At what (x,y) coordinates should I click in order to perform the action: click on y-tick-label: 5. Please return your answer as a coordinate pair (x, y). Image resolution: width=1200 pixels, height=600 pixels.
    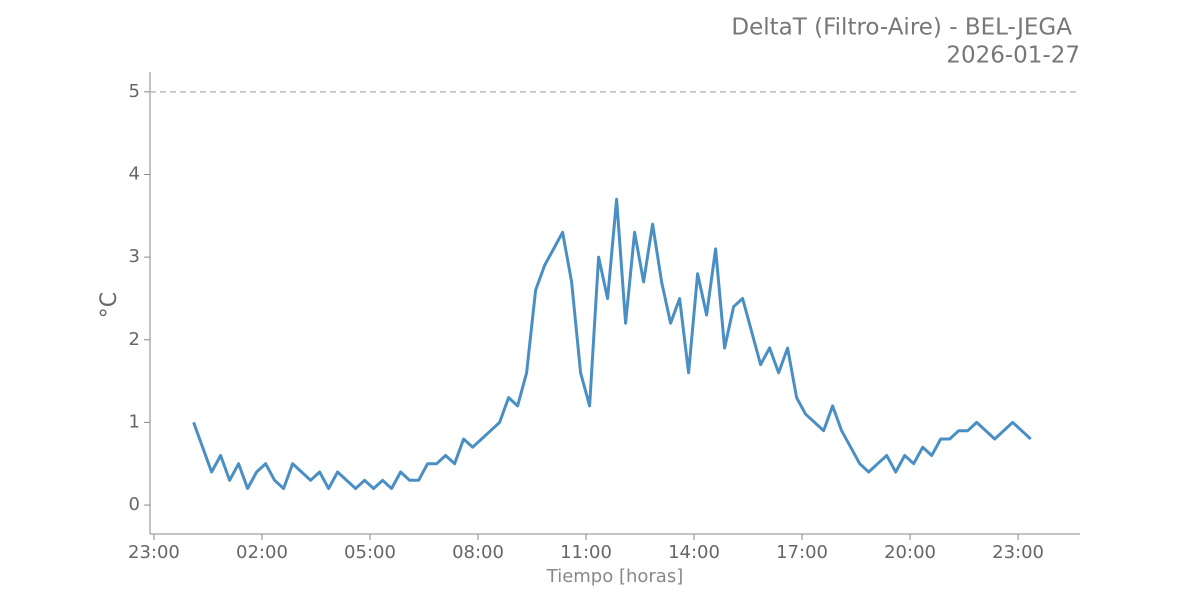
    Looking at the image, I should click on (134, 91).